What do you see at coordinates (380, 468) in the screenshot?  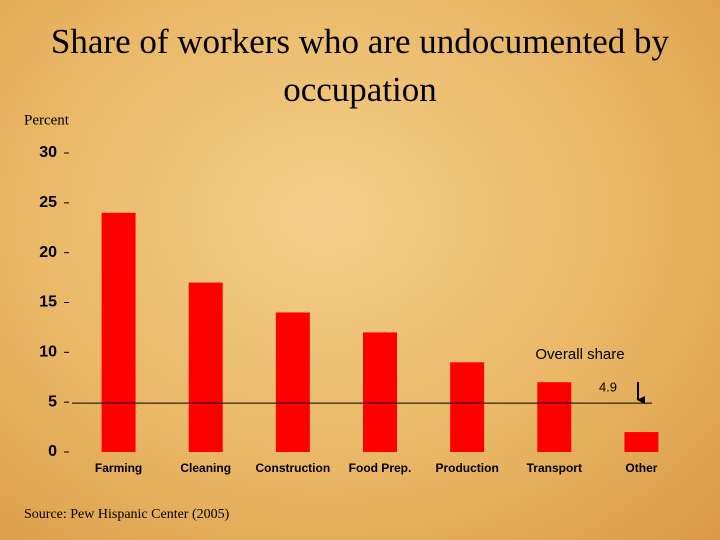 I see `x-tick-label: Food Prep.` at bounding box center [380, 468].